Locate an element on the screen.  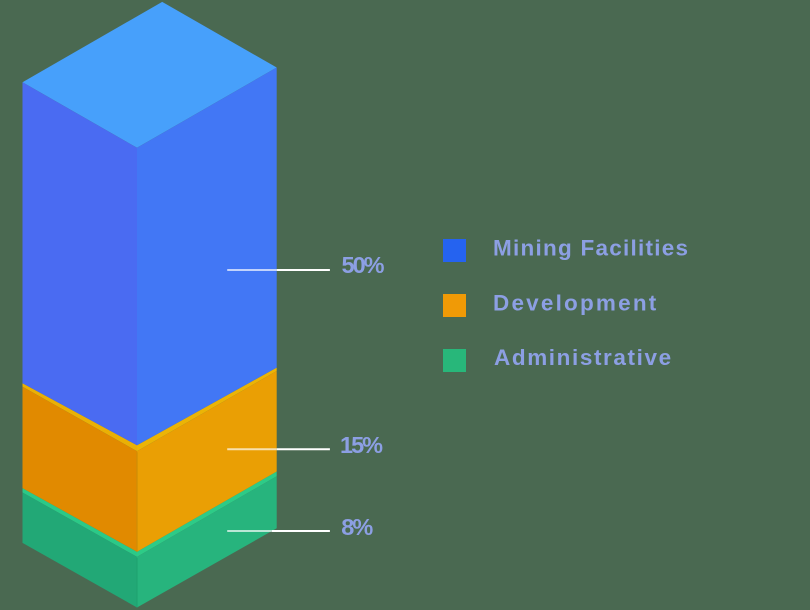
svg-text: 15% is located at coordinates (361, 445).